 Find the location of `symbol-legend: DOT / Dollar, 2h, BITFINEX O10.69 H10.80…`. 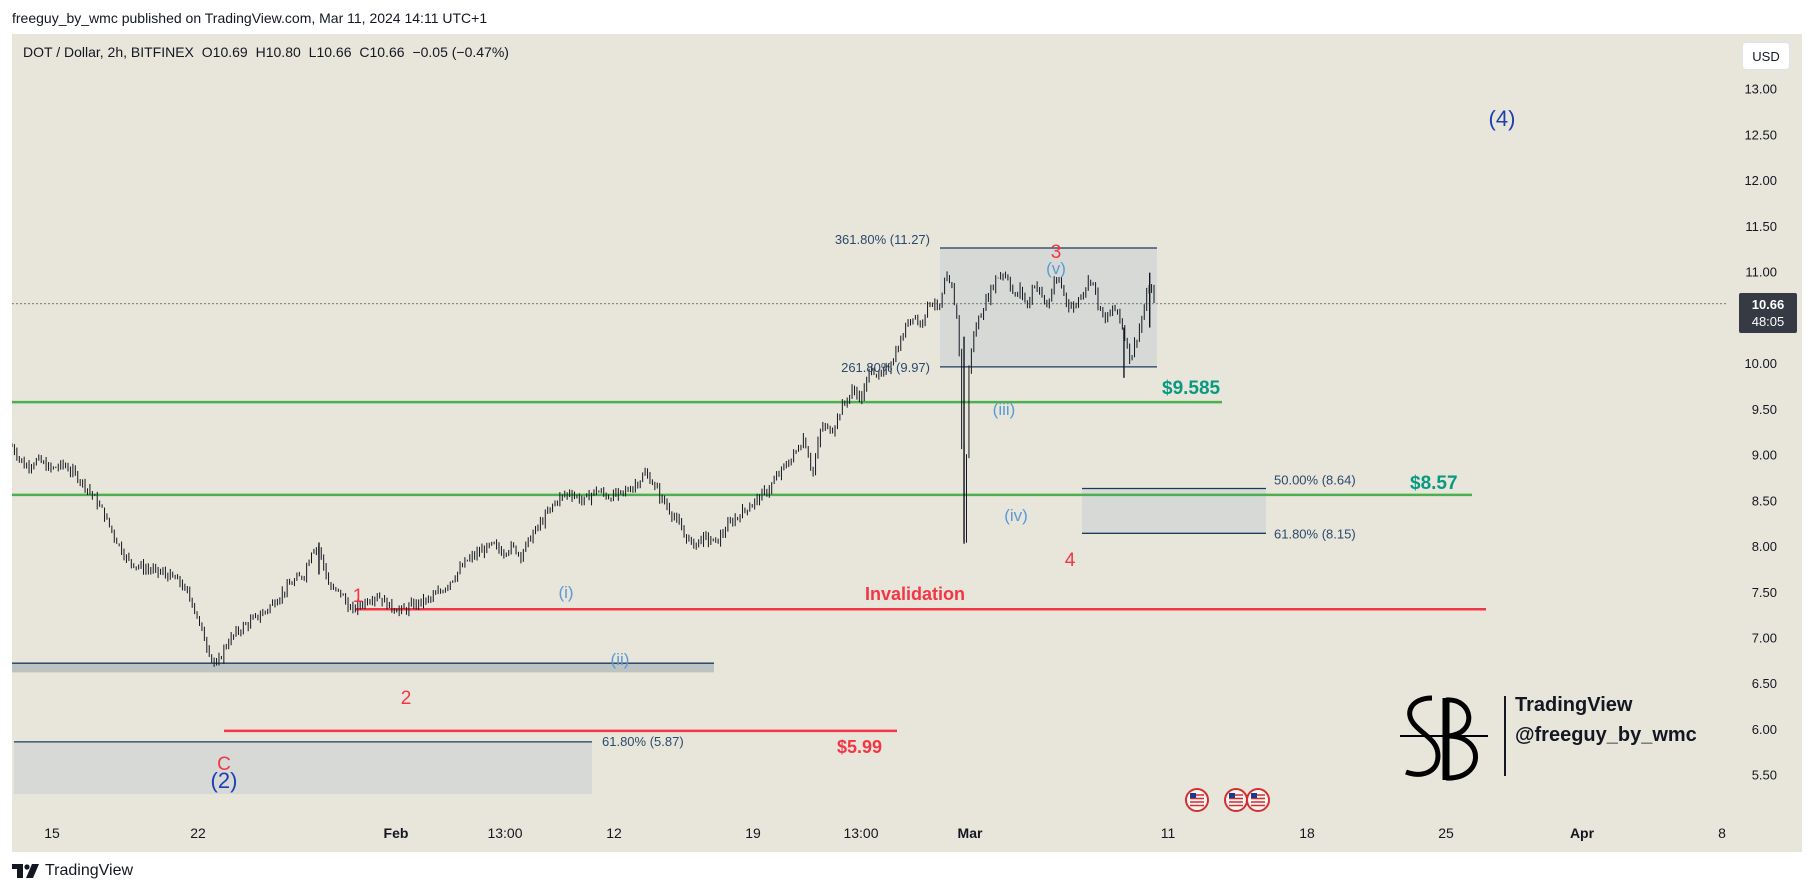

symbol-legend: DOT / Dollar, 2h, BITFINEX O10.69 H10.80… is located at coordinates (268, 52).